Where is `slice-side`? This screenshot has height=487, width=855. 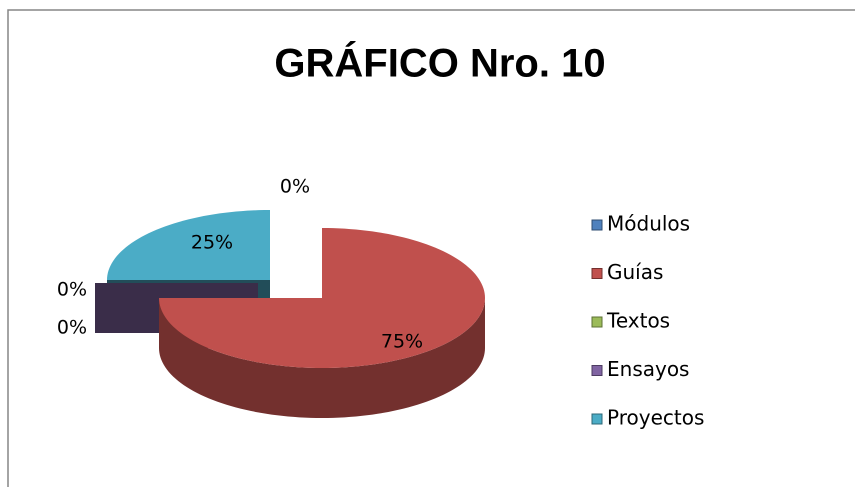 slice-side is located at coordinates (322, 358).